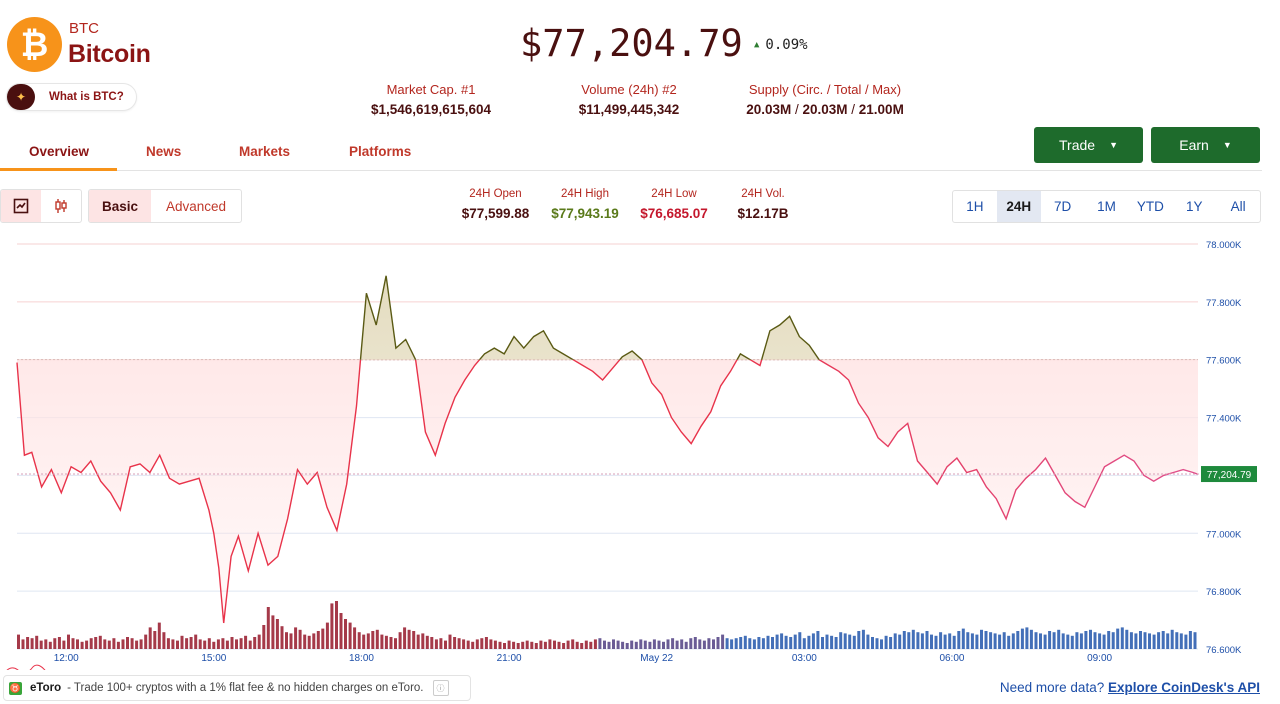 Image resolution: width=1280 pixels, height=704 pixels. I want to click on what-is-btc-button: ✦ What is BTC?, so click(71, 97).